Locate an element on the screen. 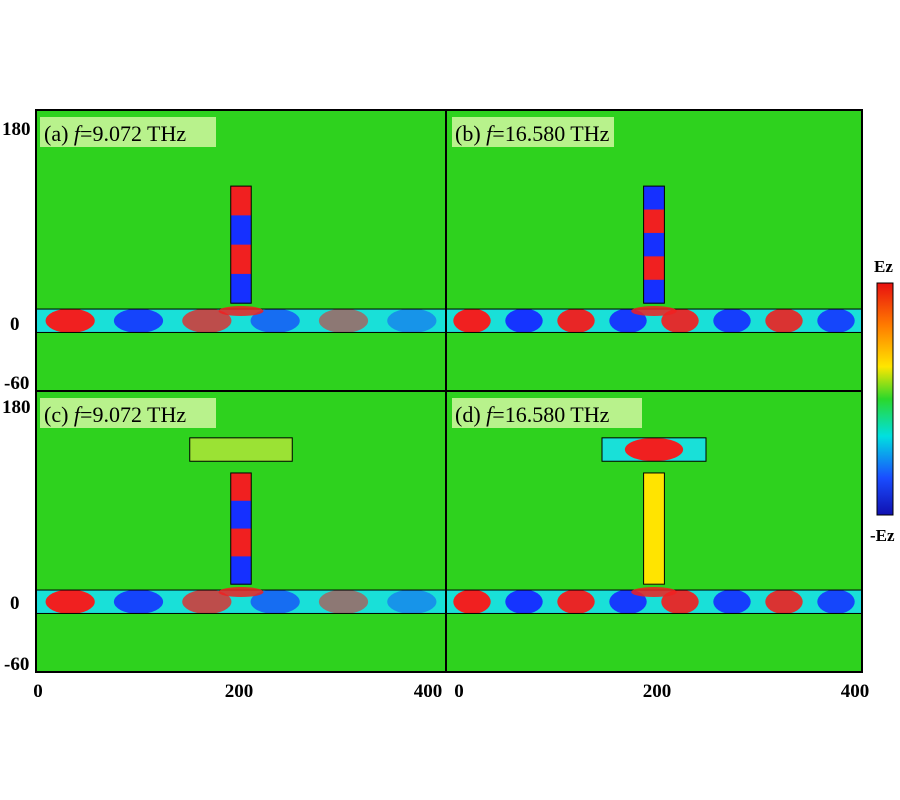  colorbar-bottom-label: -Ez is located at coordinates (882, 535).